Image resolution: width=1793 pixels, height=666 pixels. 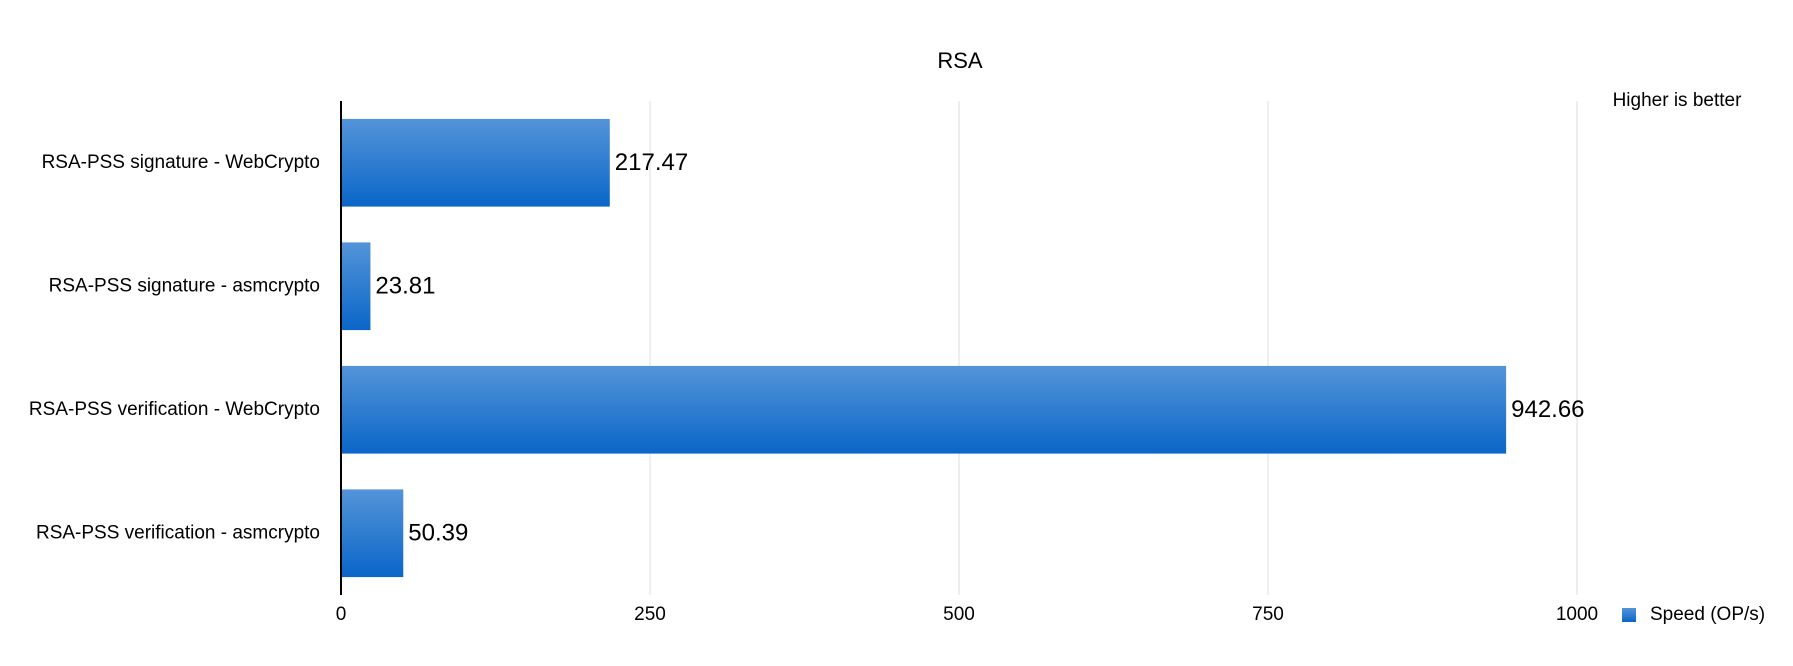 What do you see at coordinates (184, 285) in the screenshot?
I see `y-tick-label: RSA-PSS signature - asmcrypto` at bounding box center [184, 285].